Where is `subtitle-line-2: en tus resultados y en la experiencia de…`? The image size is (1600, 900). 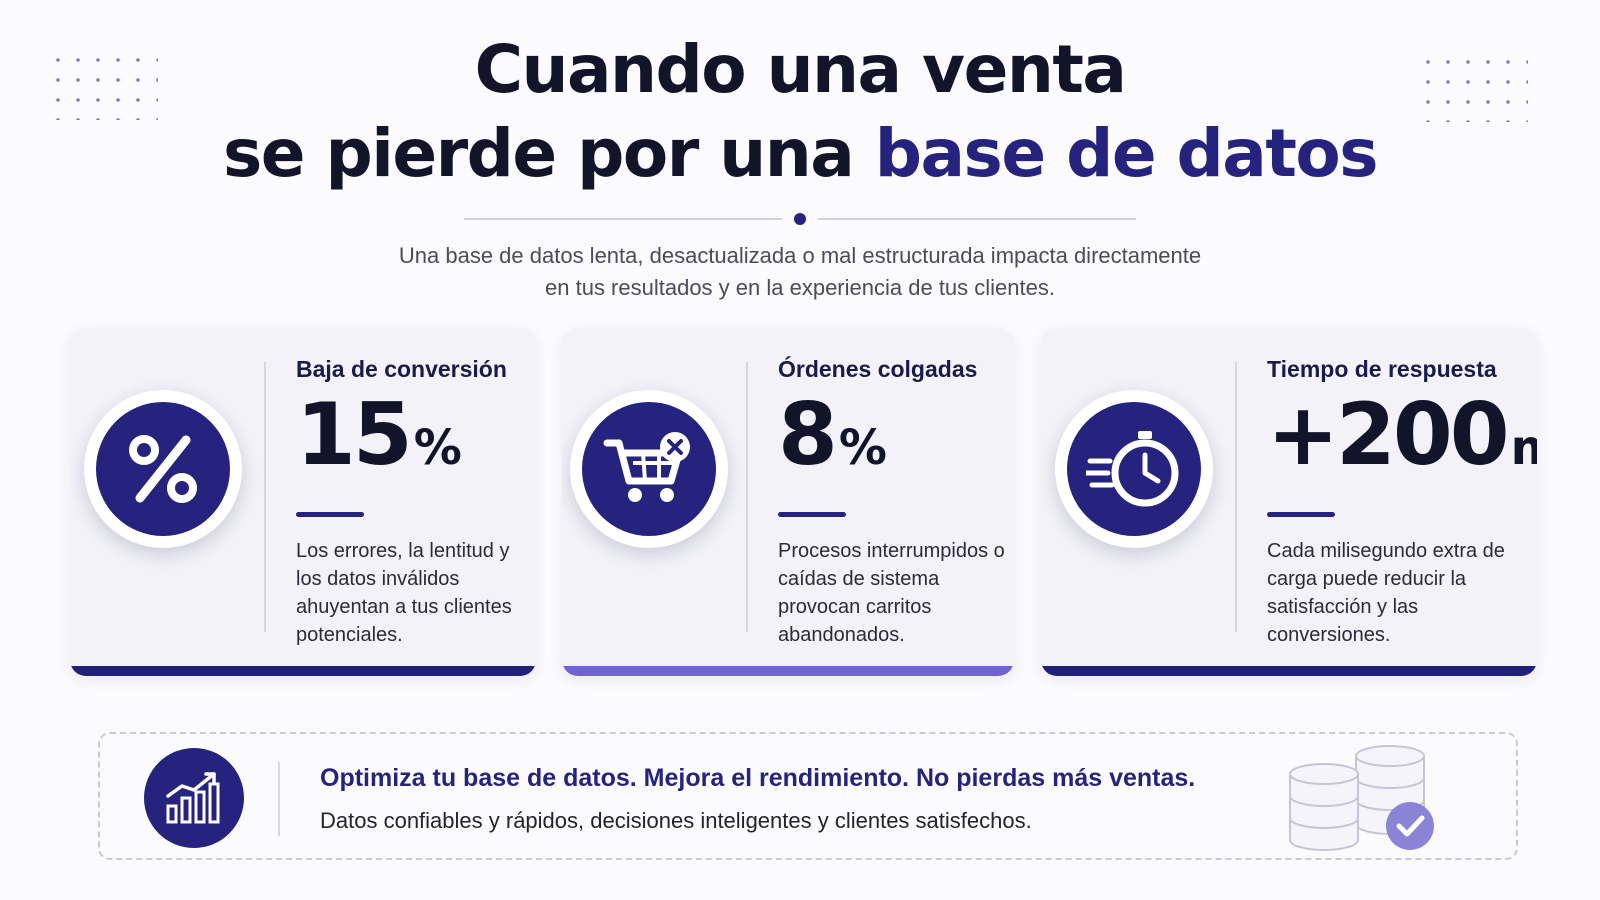
subtitle-line-2: en tus resultados y en la experiencia de… is located at coordinates (800, 287).